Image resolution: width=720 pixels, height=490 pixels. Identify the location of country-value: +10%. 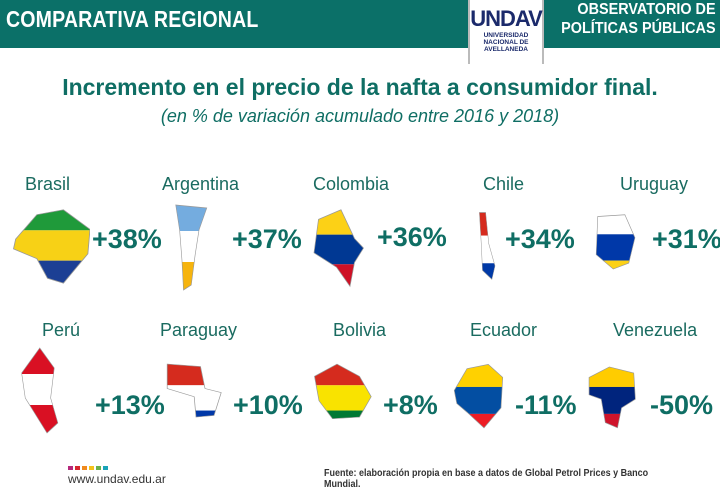
(268, 405).